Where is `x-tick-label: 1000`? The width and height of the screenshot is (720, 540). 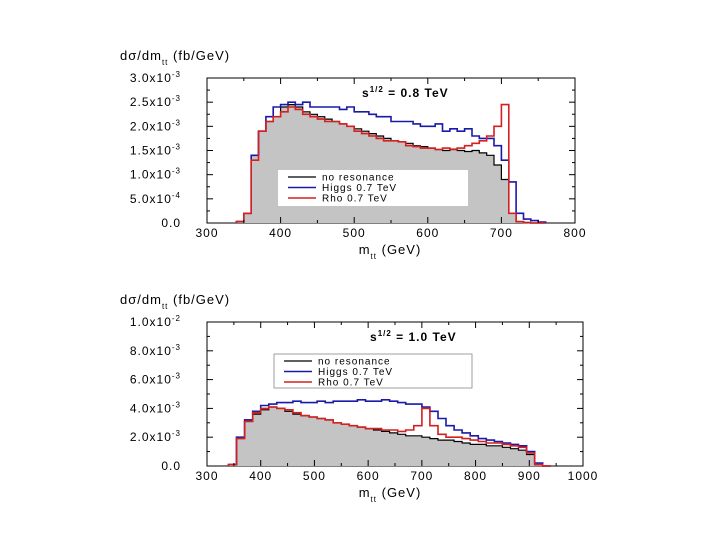
x-tick-label: 1000 is located at coordinates (583, 476).